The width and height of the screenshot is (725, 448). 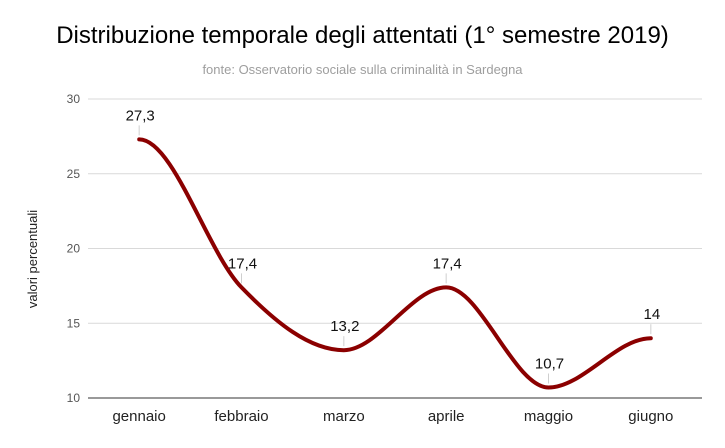 I want to click on x-tick-label: aprile, so click(x=446, y=416).